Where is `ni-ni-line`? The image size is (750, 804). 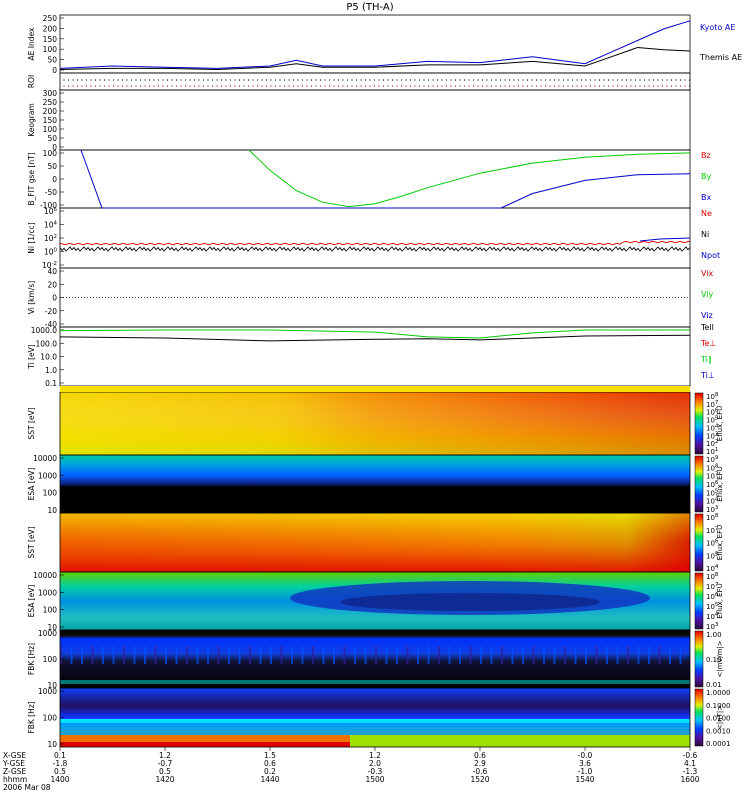
ni-ni-line is located at coordinates (665, 239).